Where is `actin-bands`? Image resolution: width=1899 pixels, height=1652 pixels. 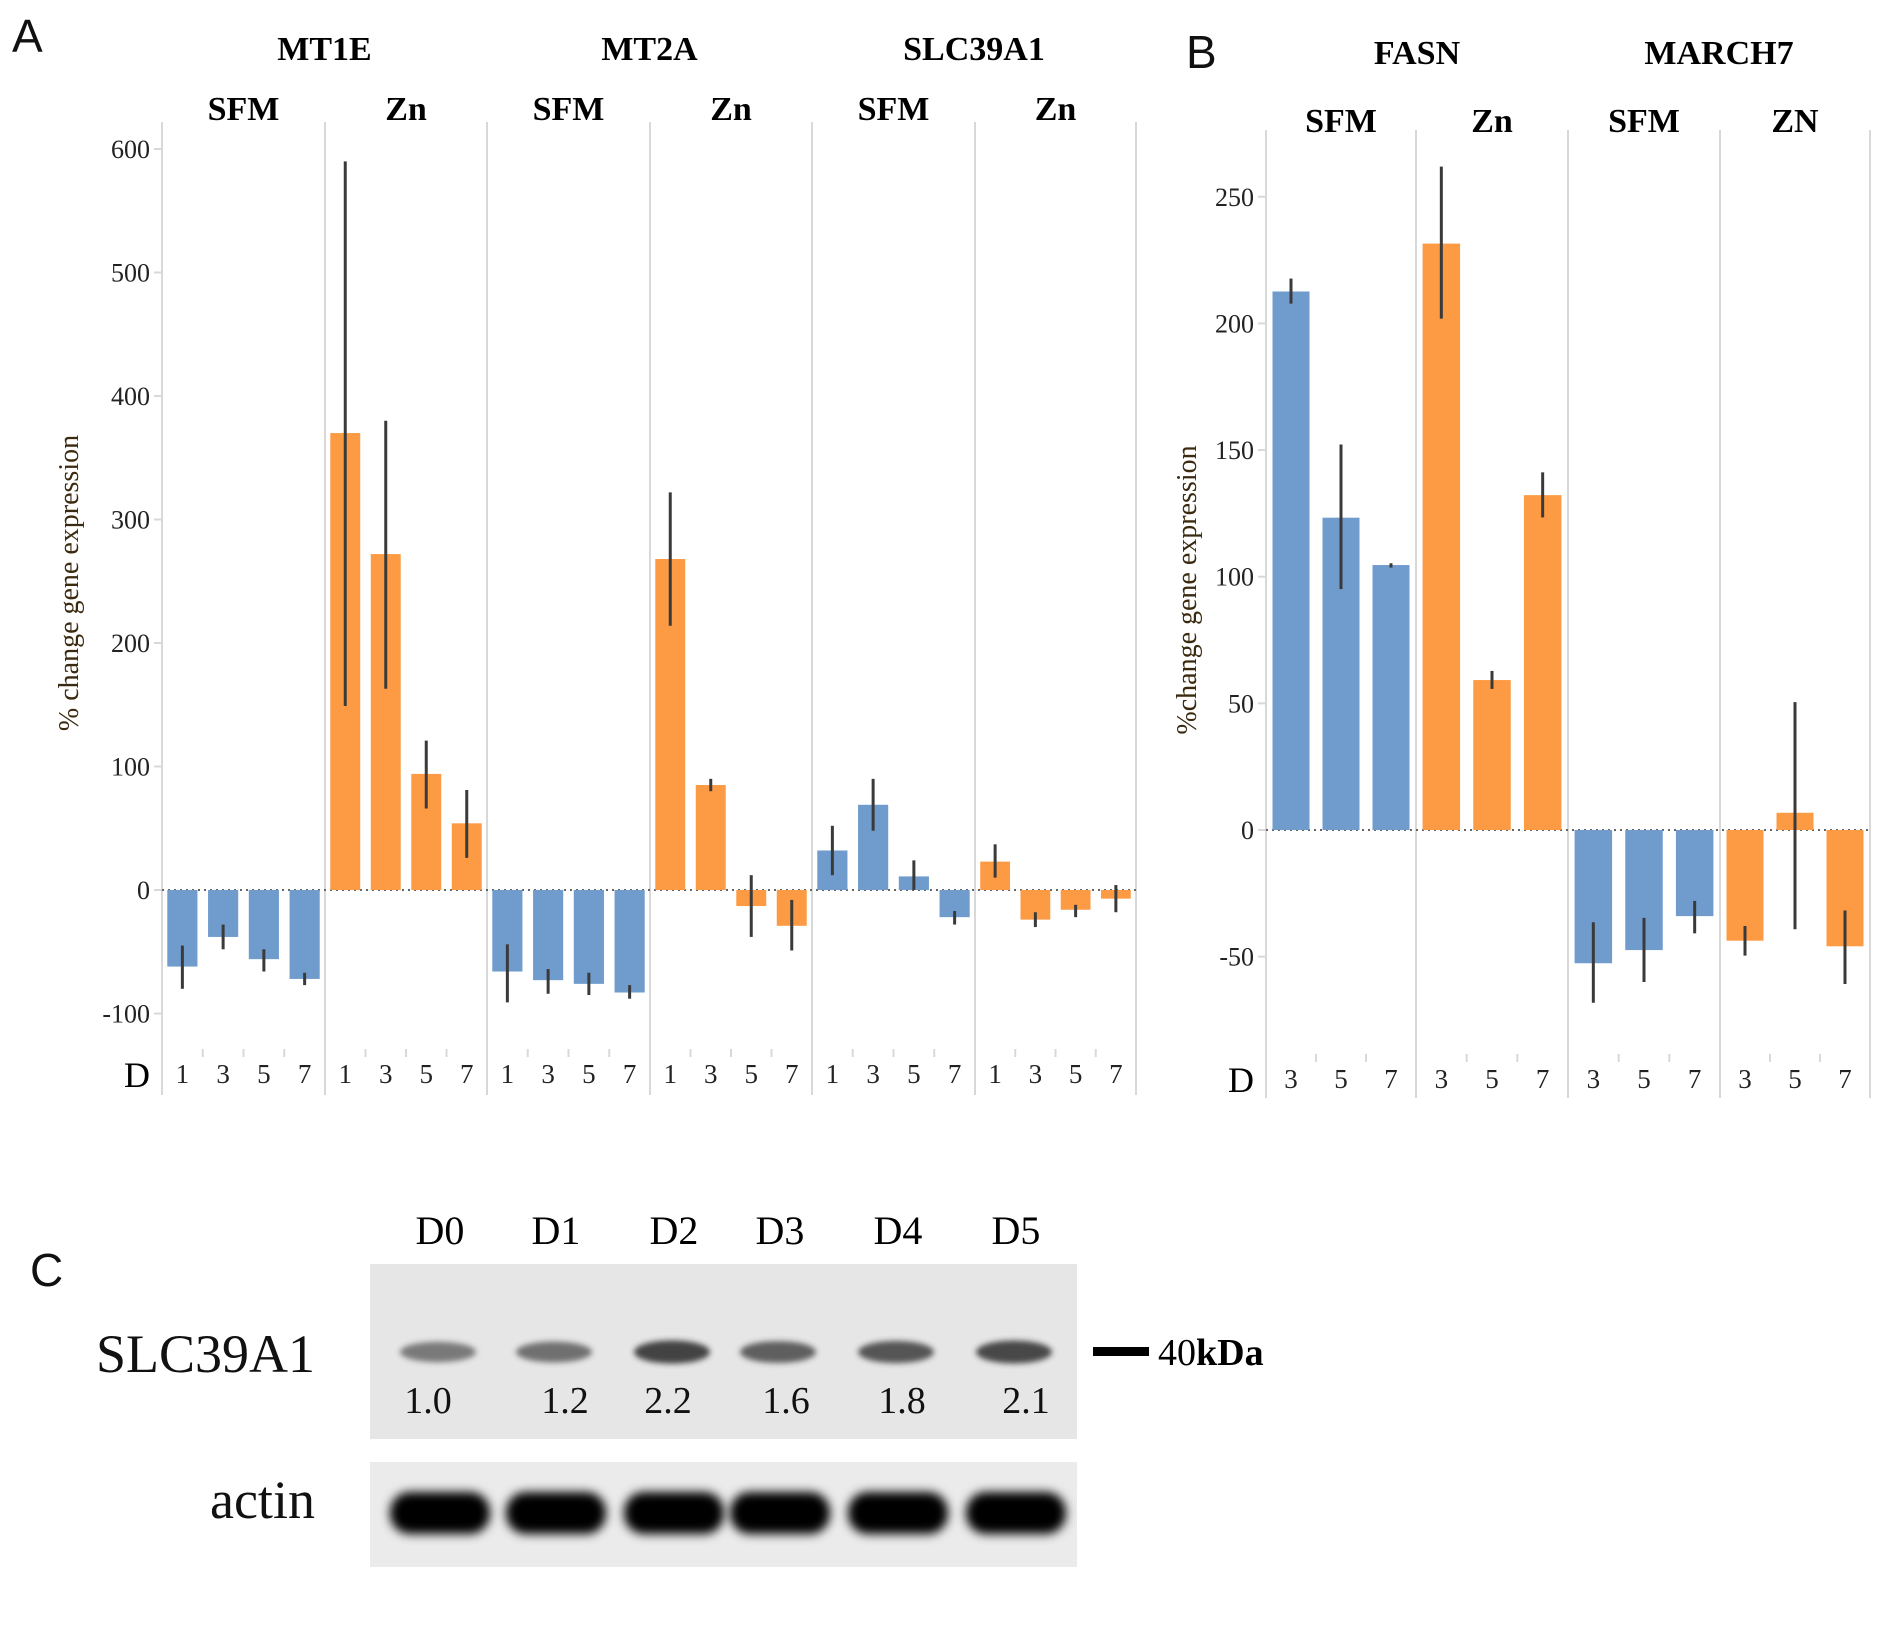
actin-bands is located at coordinates (728, 1513).